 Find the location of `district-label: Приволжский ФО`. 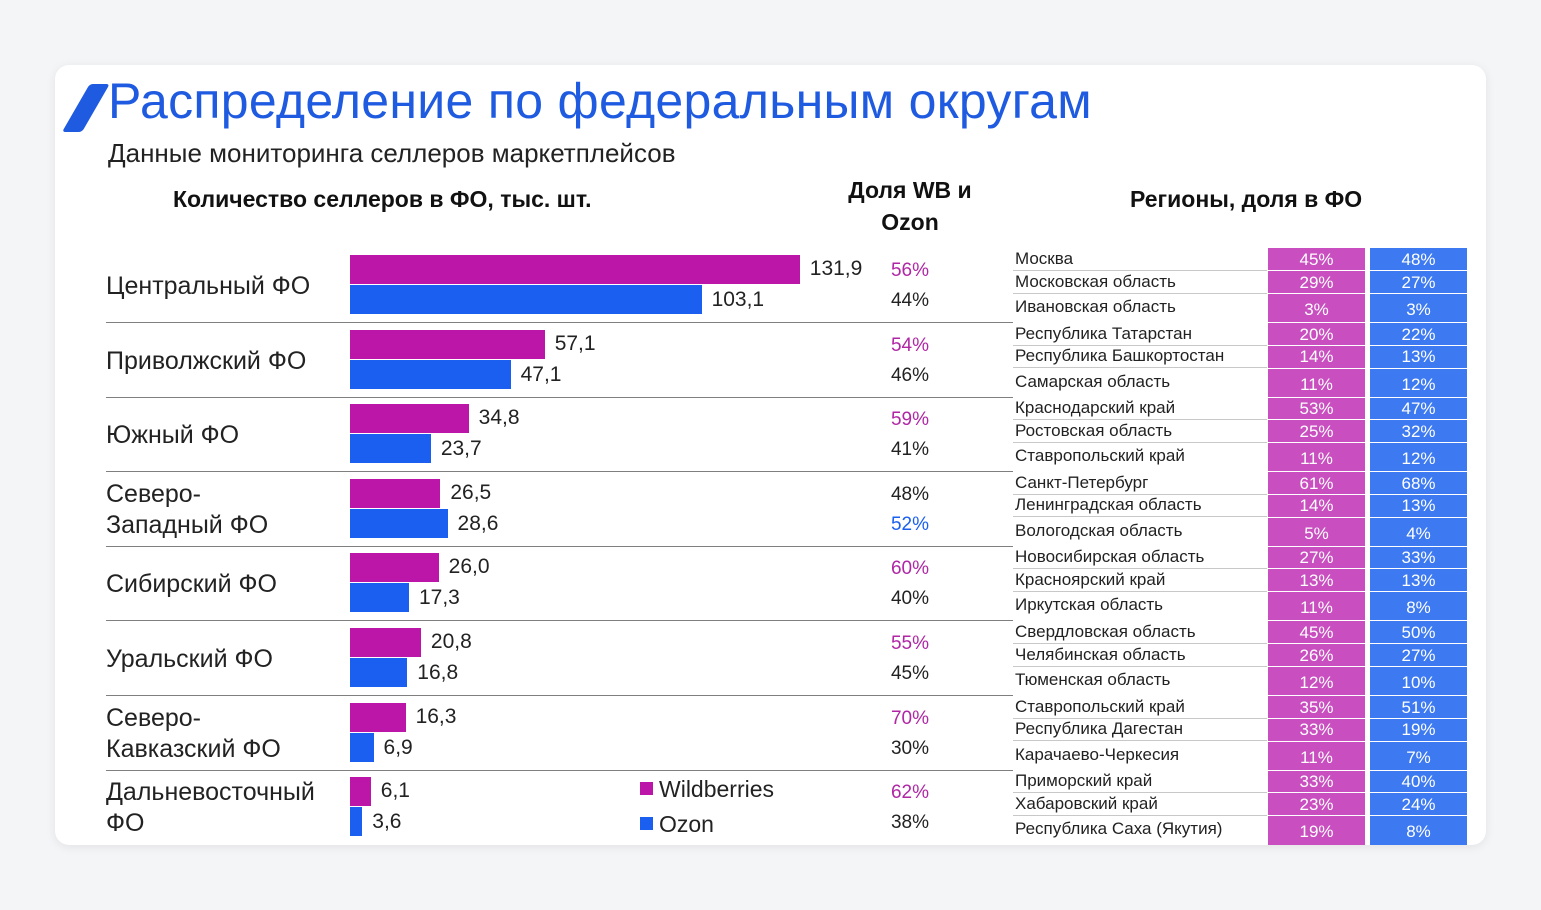

district-label: Приволжский ФО is located at coordinates (226, 361).